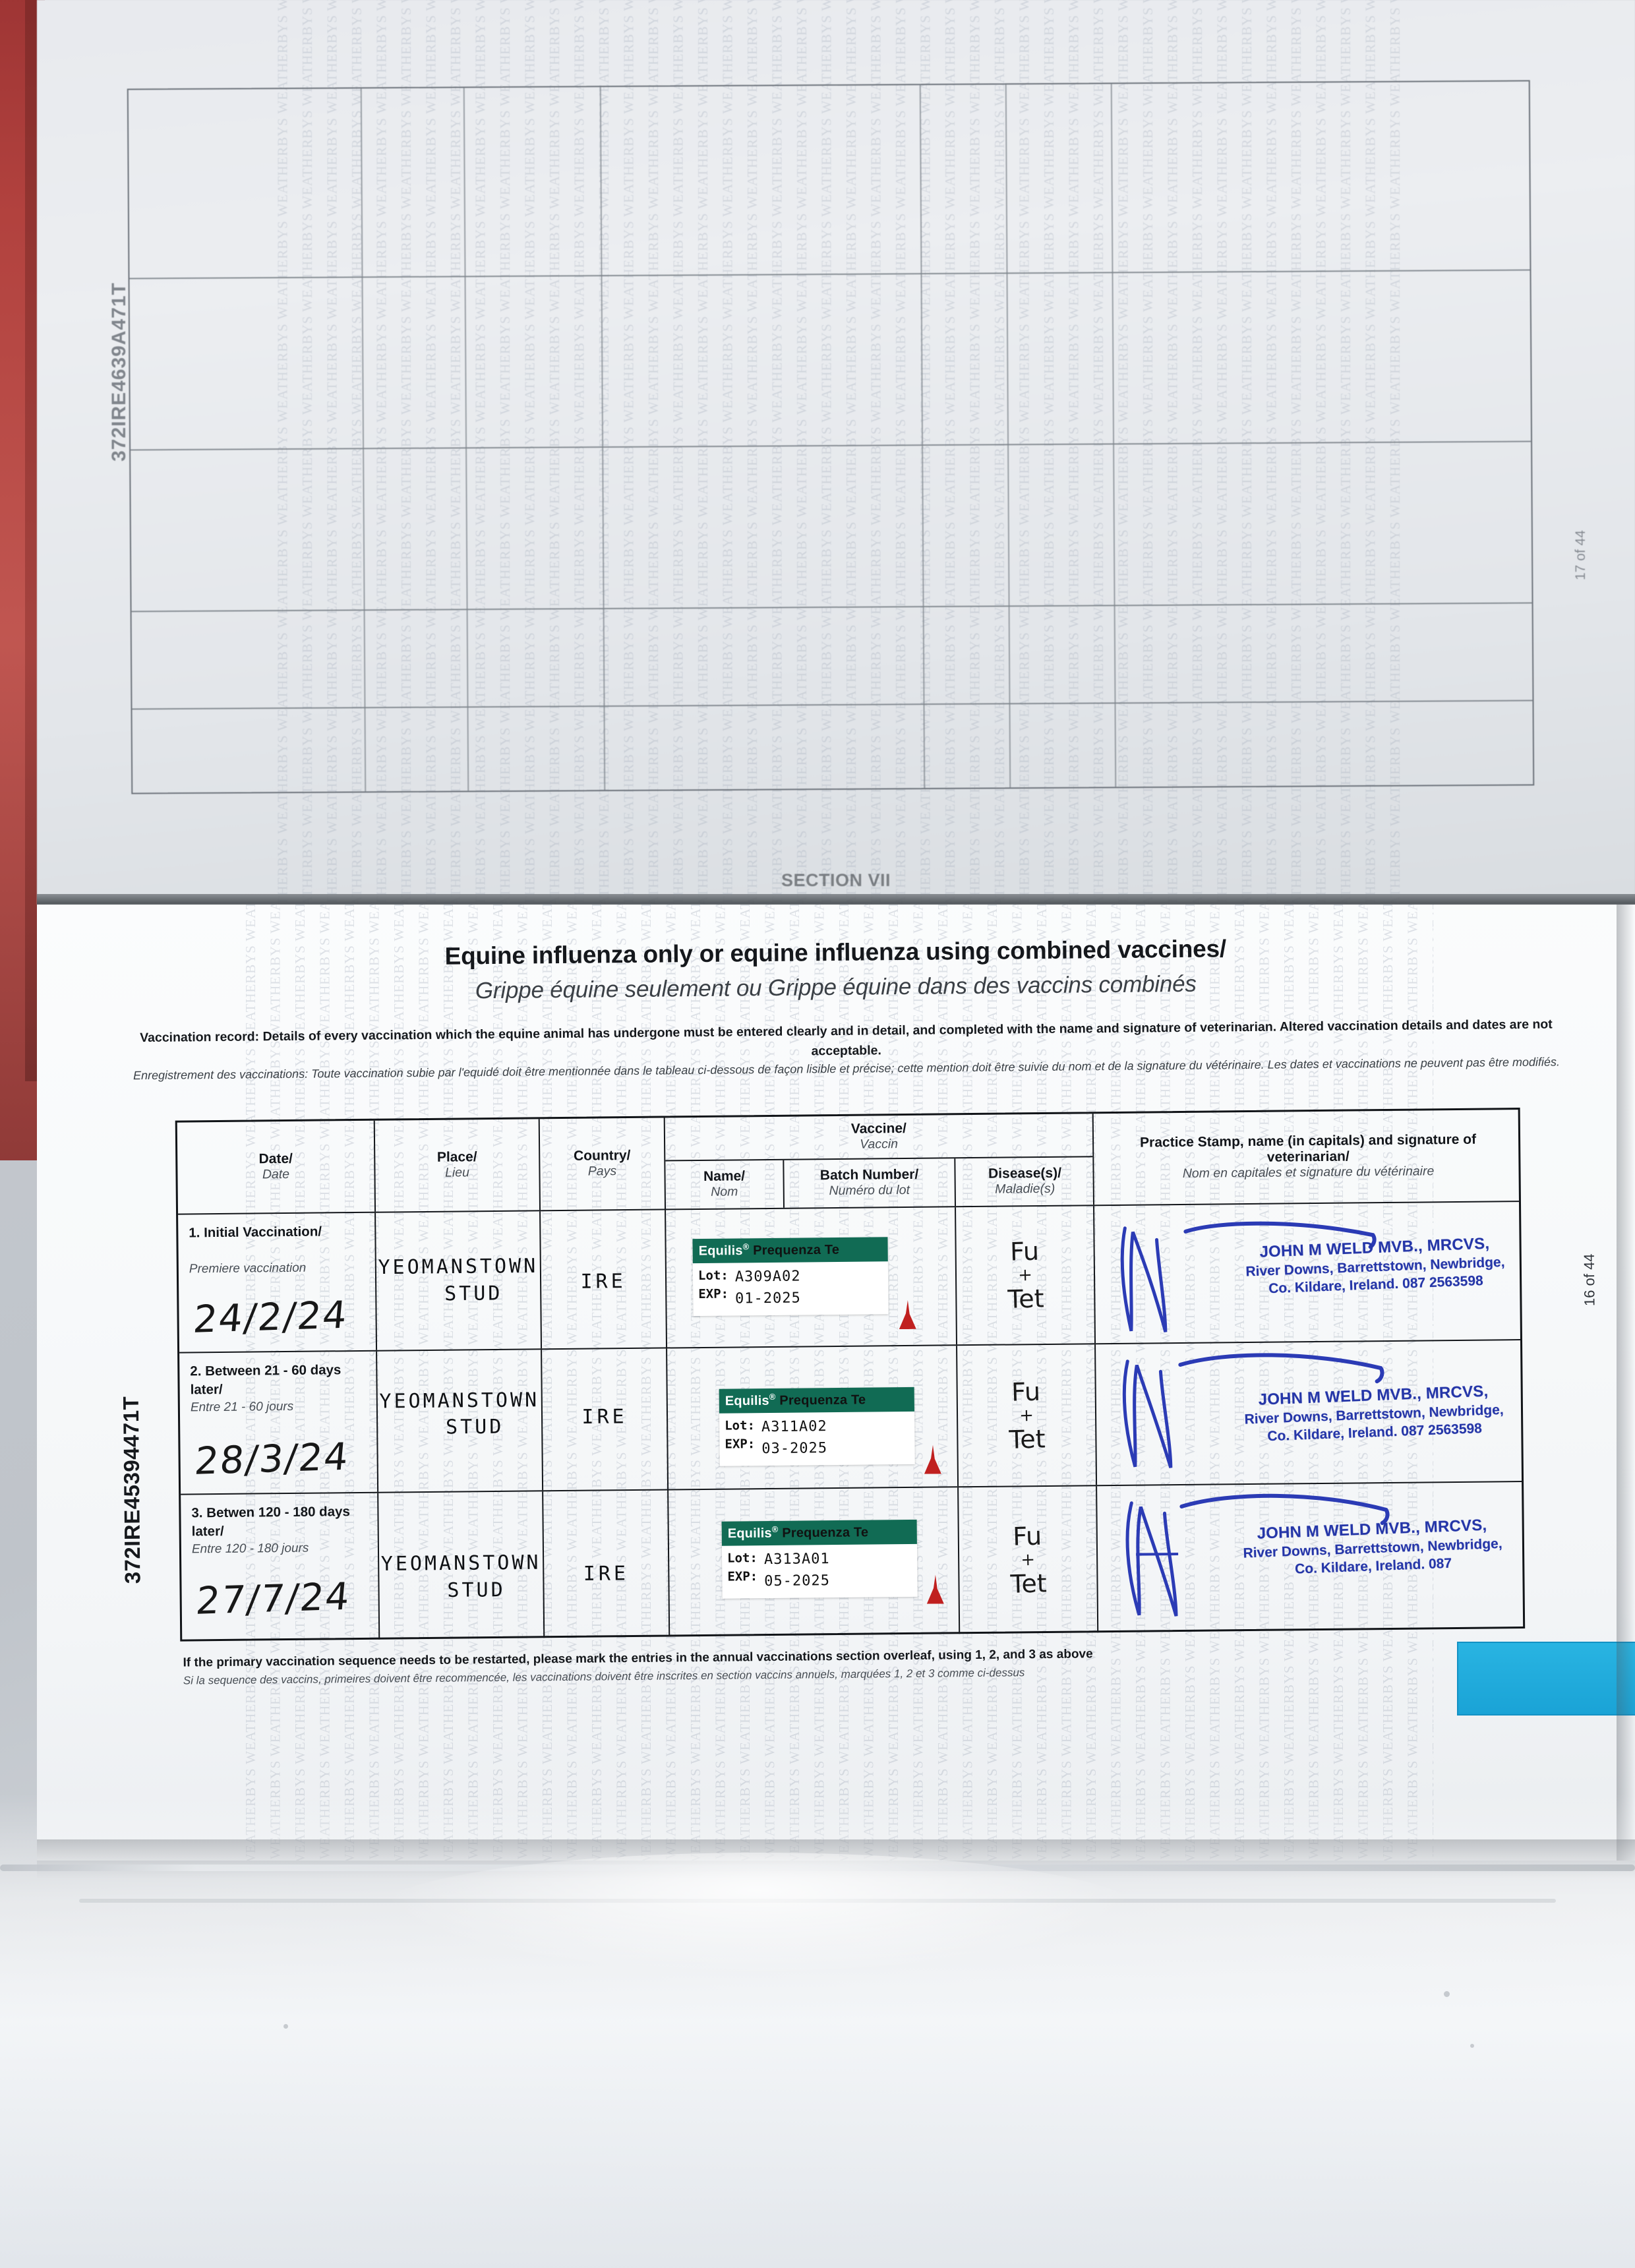 The image size is (1635, 2268). What do you see at coordinates (272, 1459) in the screenshot?
I see `handwritten-date-2: 28/3/24` at bounding box center [272, 1459].